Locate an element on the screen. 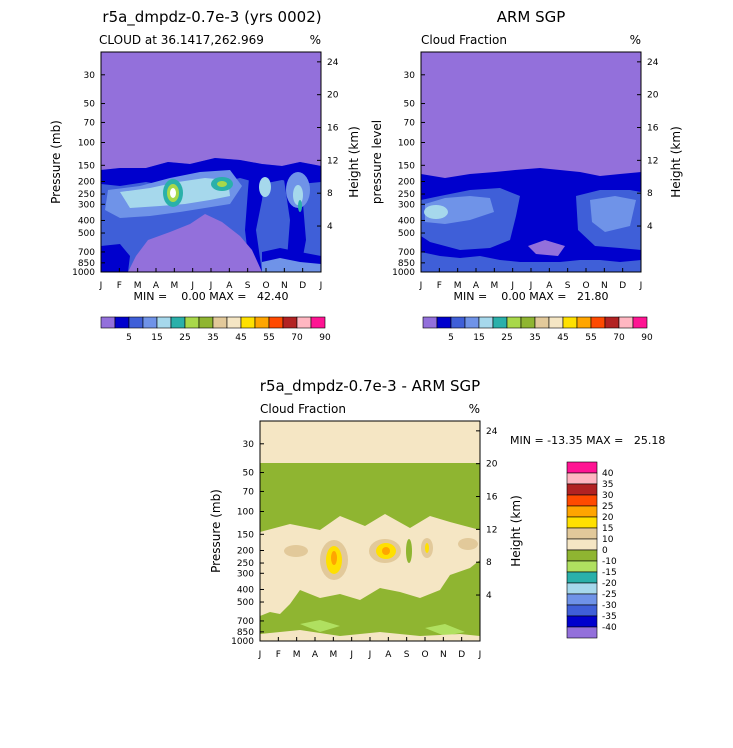  panel1-stats: MIN = 0.00 MAX = 42.40 is located at coordinates (211, 296).